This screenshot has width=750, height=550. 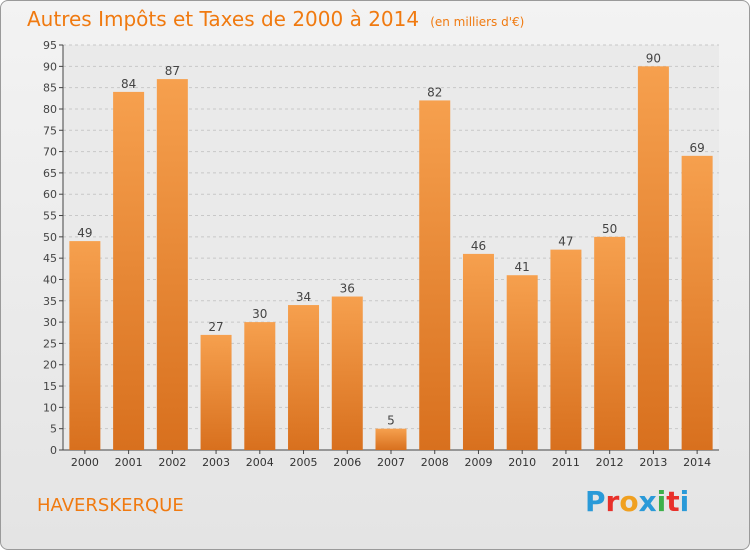 What do you see at coordinates (347, 462) in the screenshot?
I see `x-tick-label: 2006` at bounding box center [347, 462].